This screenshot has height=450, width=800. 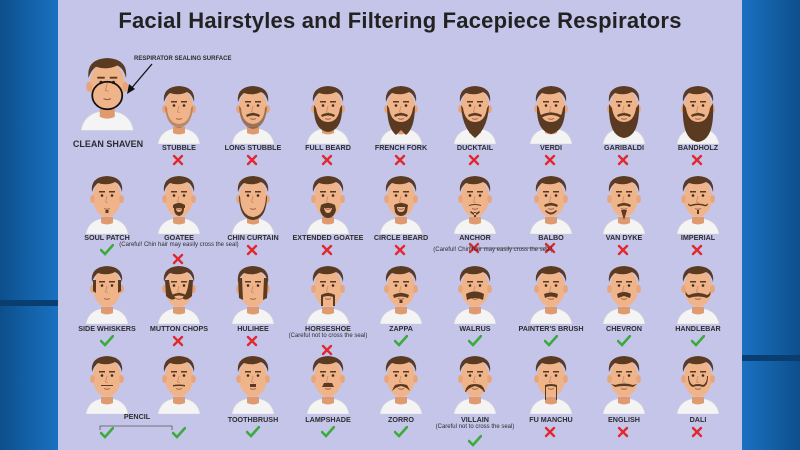 What do you see at coordinates (698, 237) in the screenshot?
I see `hairstyle-label: IMPERIAL` at bounding box center [698, 237].